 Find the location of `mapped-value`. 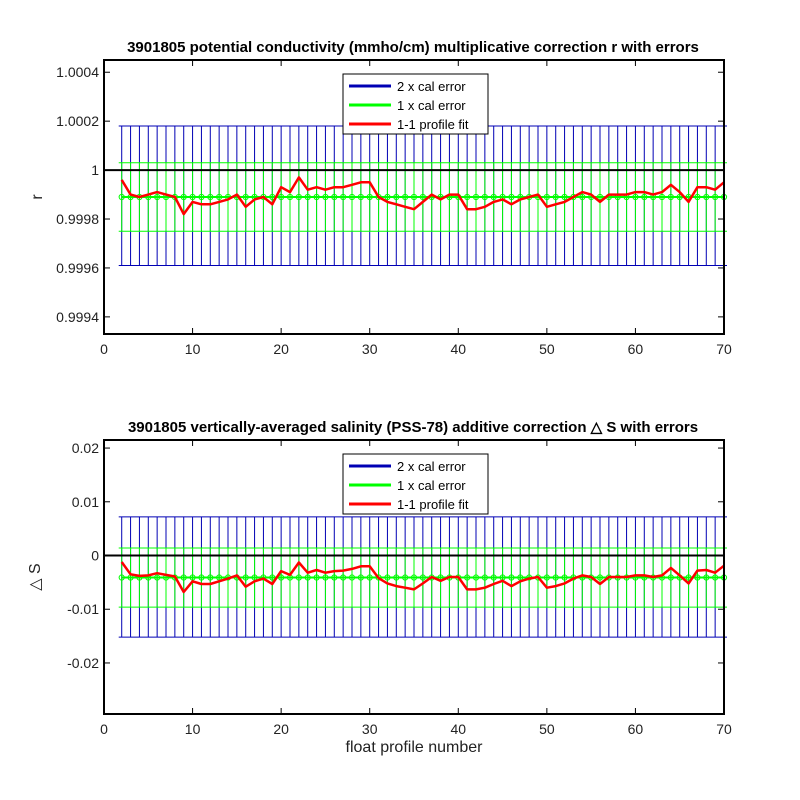

mapped-value is located at coordinates (423, 197).